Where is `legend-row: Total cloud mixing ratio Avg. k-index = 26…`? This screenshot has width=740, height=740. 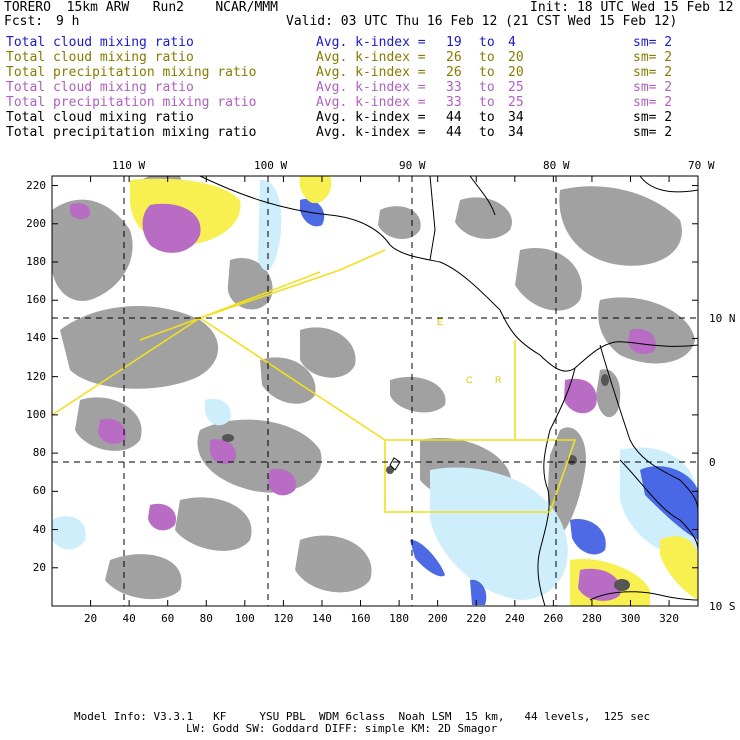
legend-row: Total cloud mixing ratio Avg. k-index = 26… is located at coordinates (371, 58).